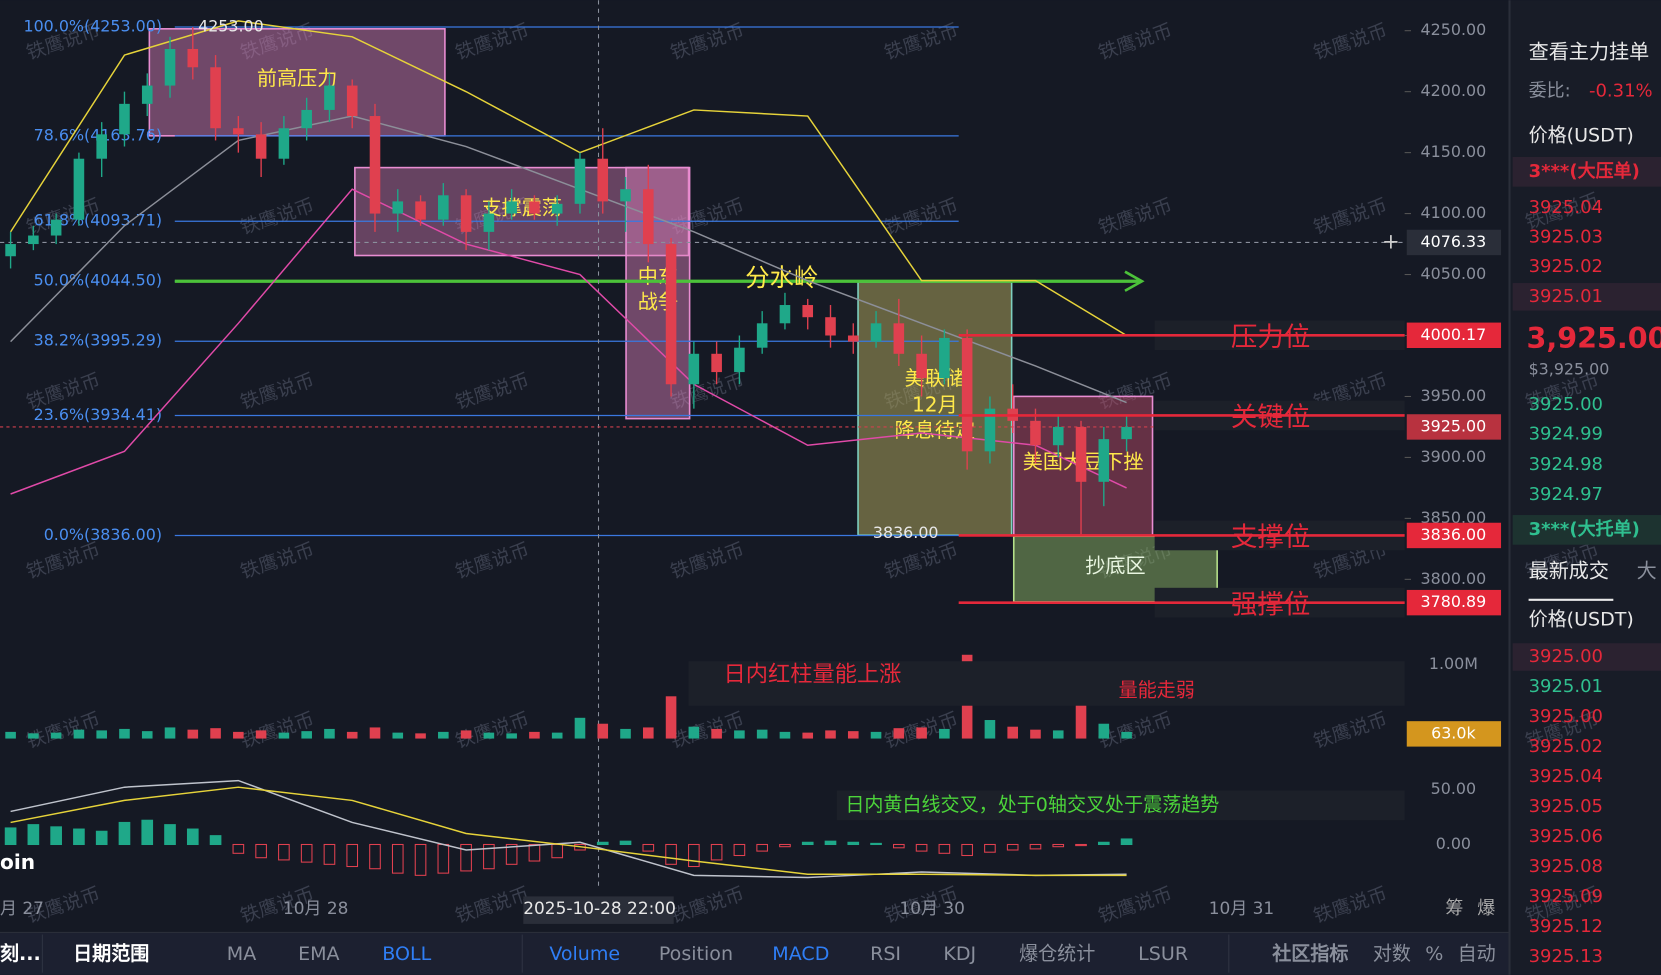  What do you see at coordinates (1454, 534) in the screenshot?
I see `price-tag-label: 3836.00` at bounding box center [1454, 534].